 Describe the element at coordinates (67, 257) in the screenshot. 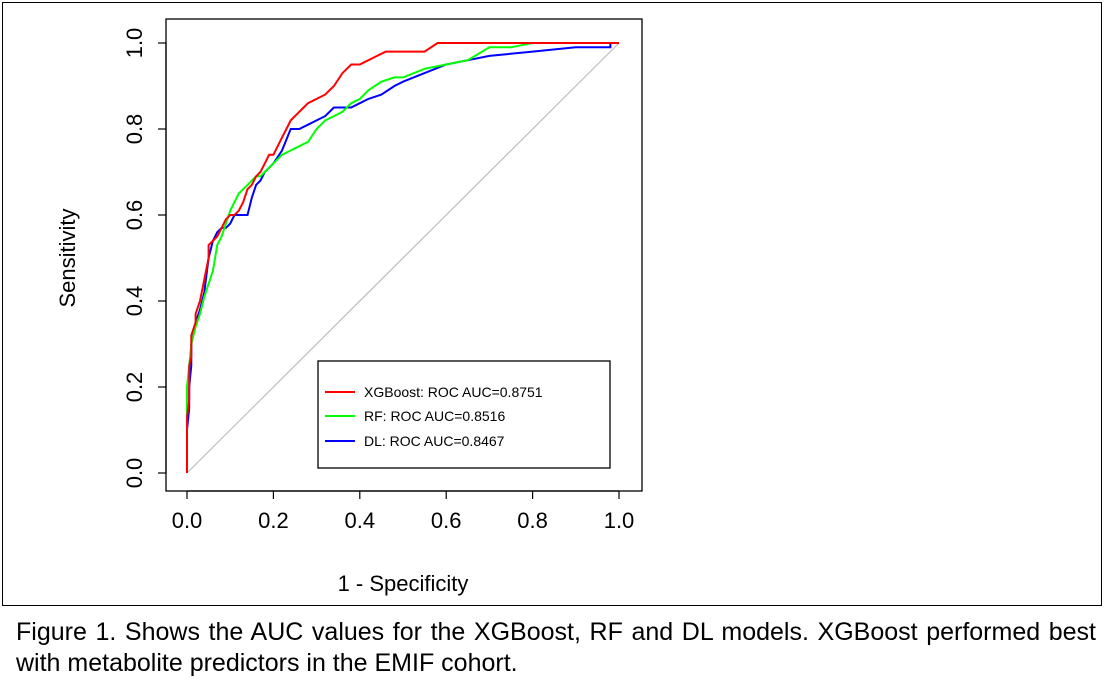

I see `y-axis-title: Sensitivity` at that location.